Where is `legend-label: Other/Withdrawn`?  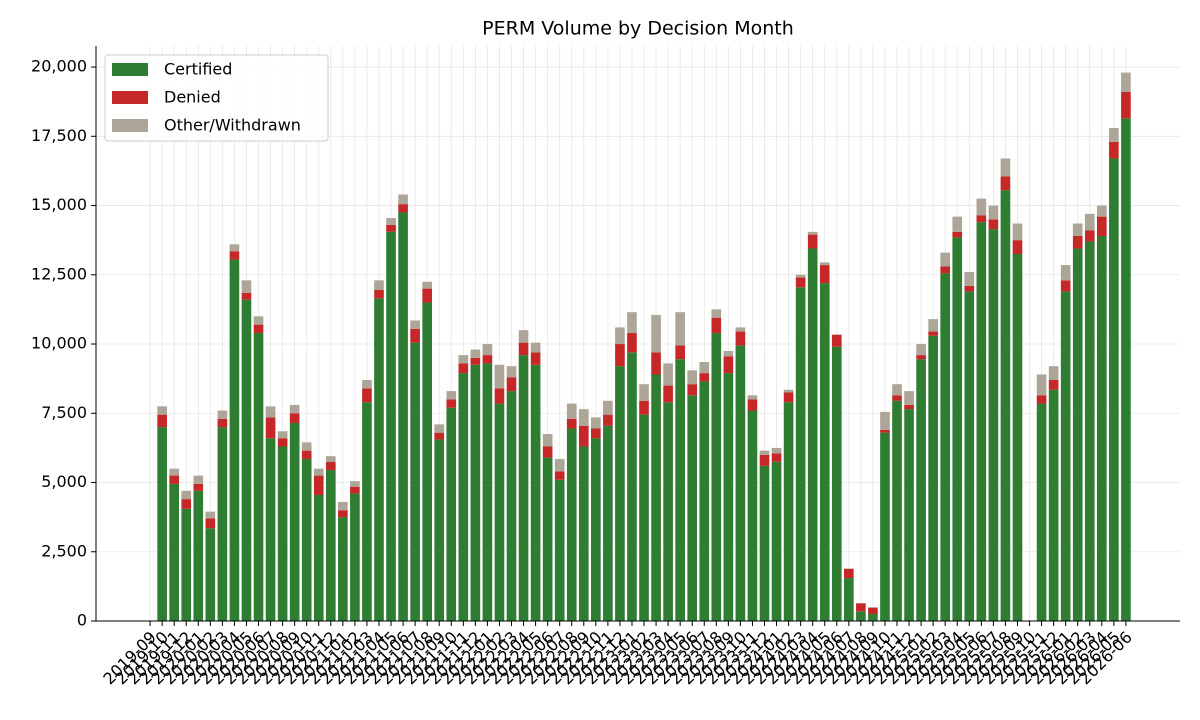
legend-label: Other/Withdrawn is located at coordinates (232, 125).